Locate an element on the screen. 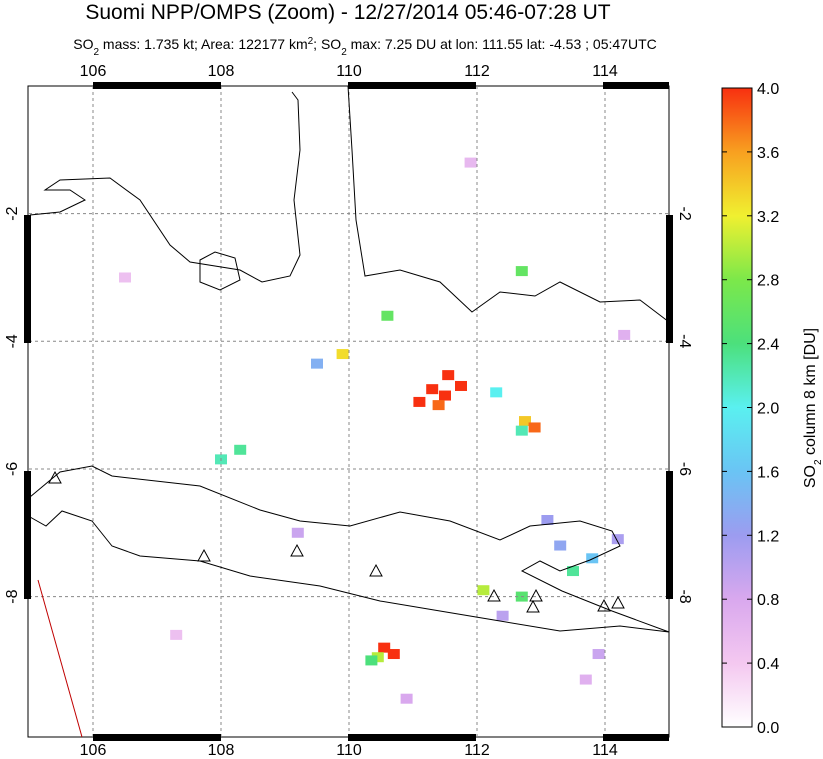  colorbar-tick-label: 0.0 is located at coordinates (768, 728).